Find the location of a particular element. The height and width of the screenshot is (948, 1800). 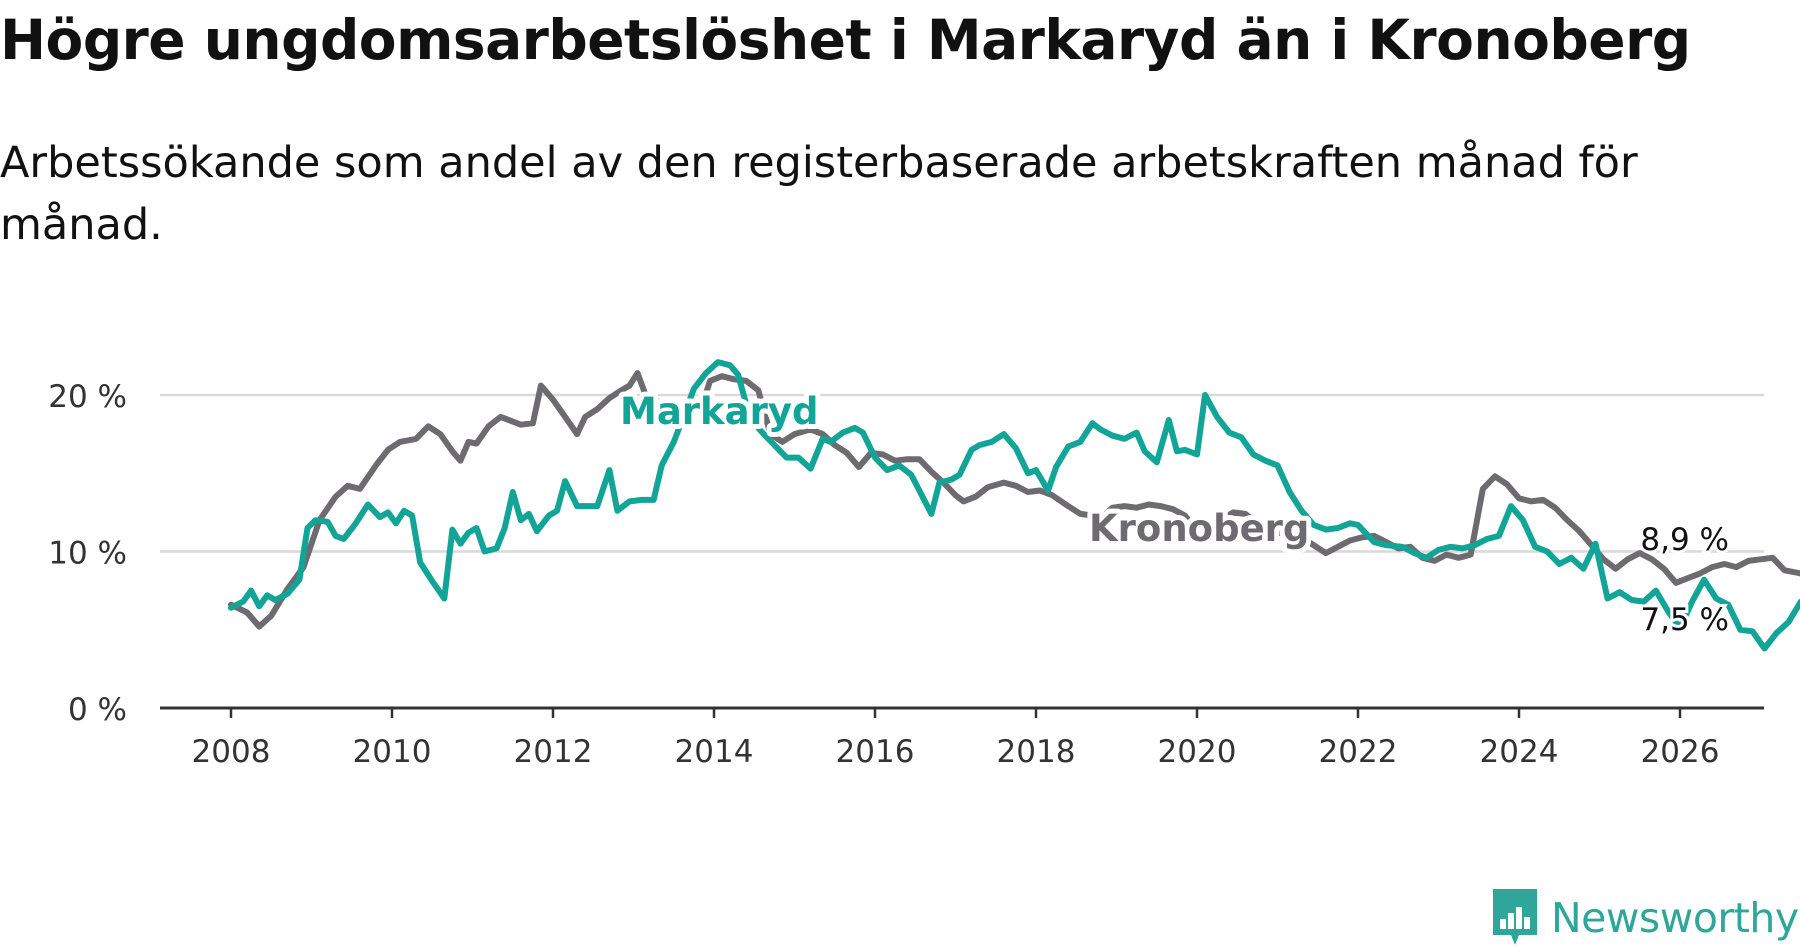

x-tick-label: 2024 is located at coordinates (1519, 752).